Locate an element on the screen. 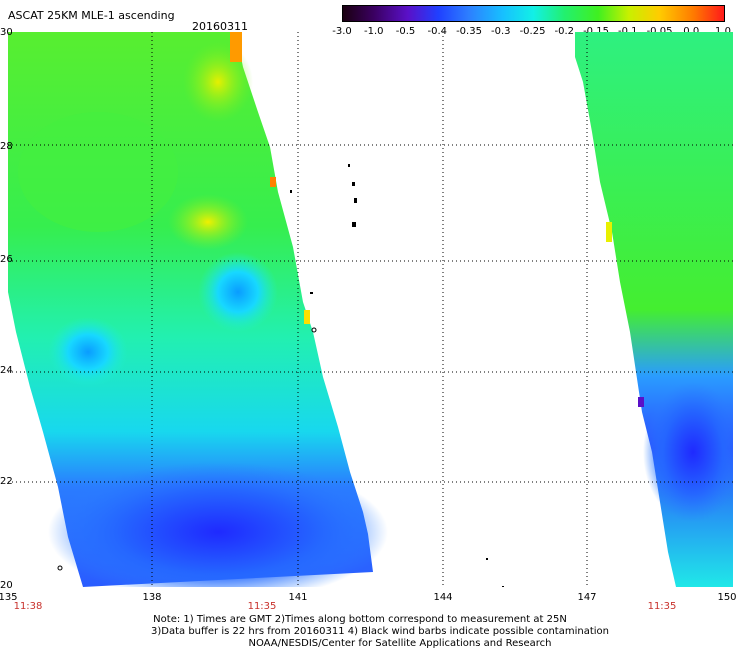 The image size is (740, 650). lon-label: 147 is located at coordinates (587, 597).